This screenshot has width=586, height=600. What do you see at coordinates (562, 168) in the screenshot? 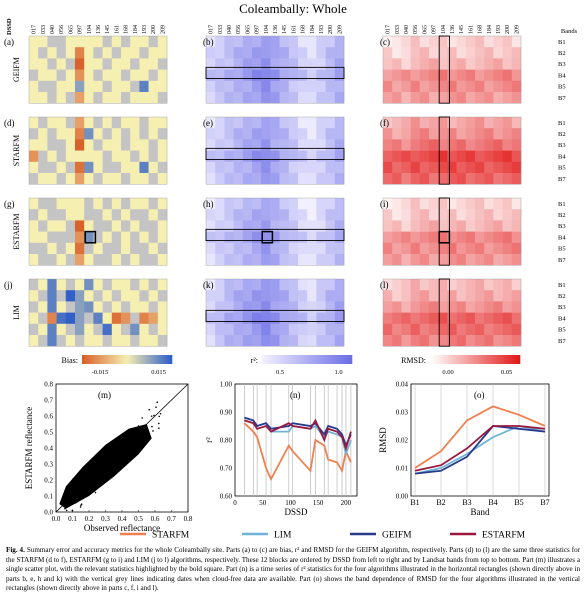
I see `band-label: B5` at bounding box center [562, 168].